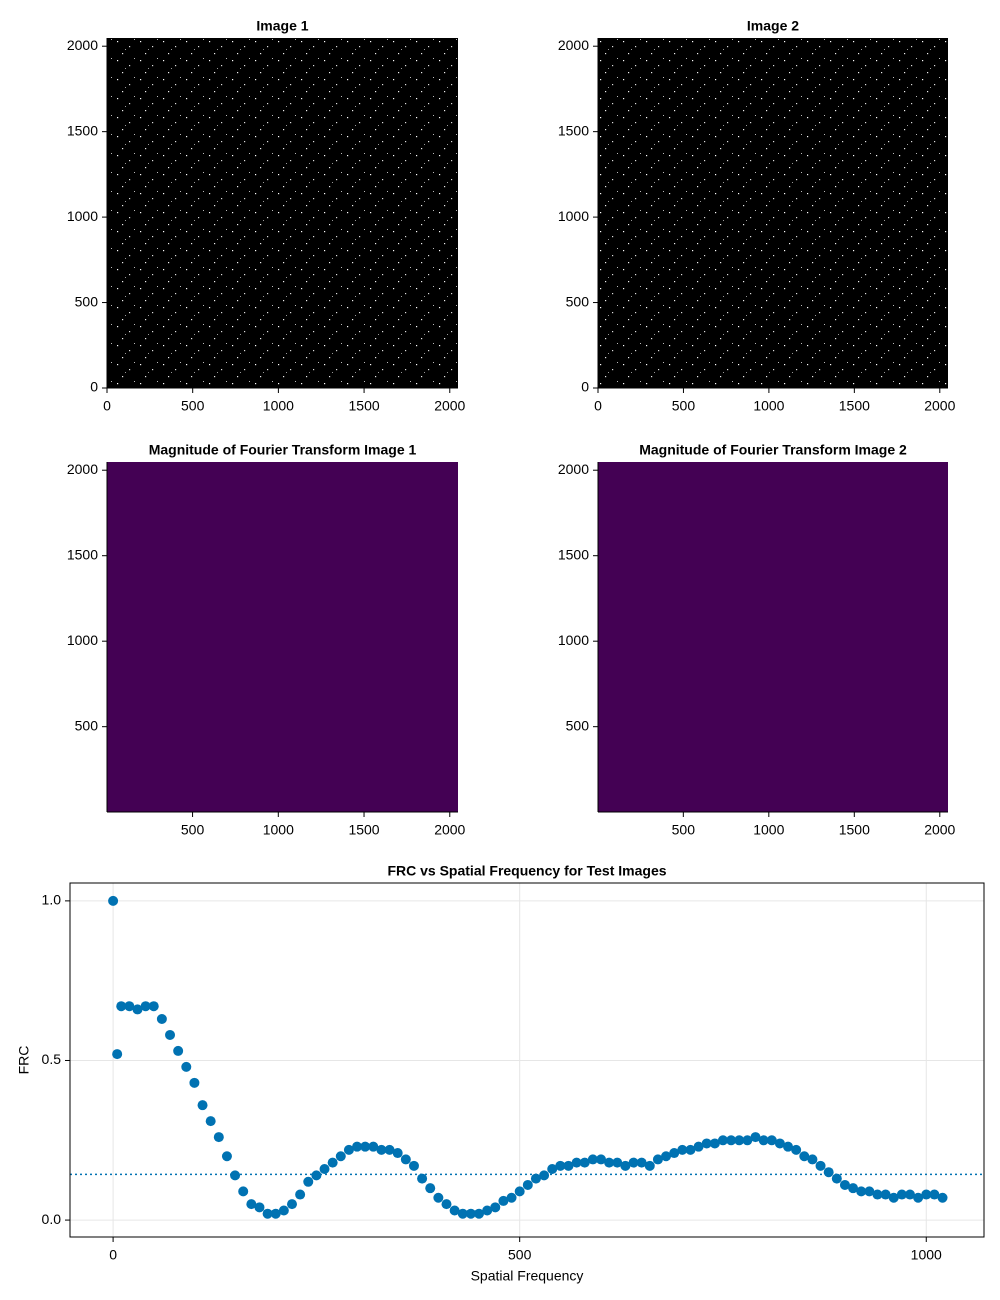 Image resolution: width=1000 pixels, height=1300 pixels. Describe the element at coordinates (52, 1059) in the screenshot. I see `y-tick-label: 0.5` at that location.